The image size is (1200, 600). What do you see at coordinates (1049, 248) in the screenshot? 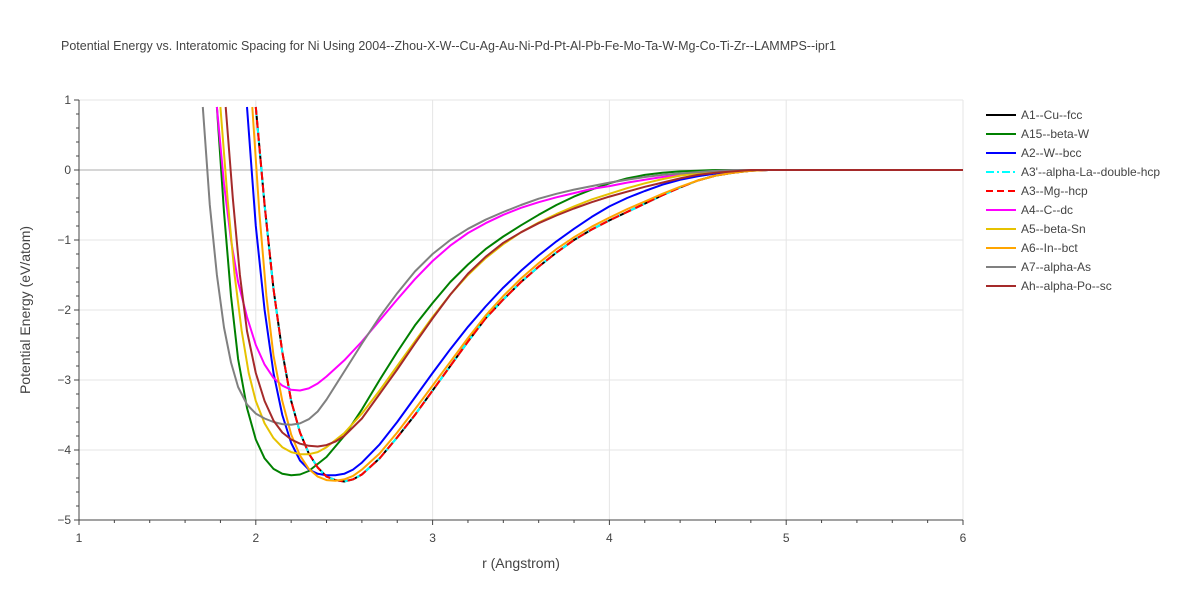
I see `legend-label: A6--In--bct` at bounding box center [1049, 248].